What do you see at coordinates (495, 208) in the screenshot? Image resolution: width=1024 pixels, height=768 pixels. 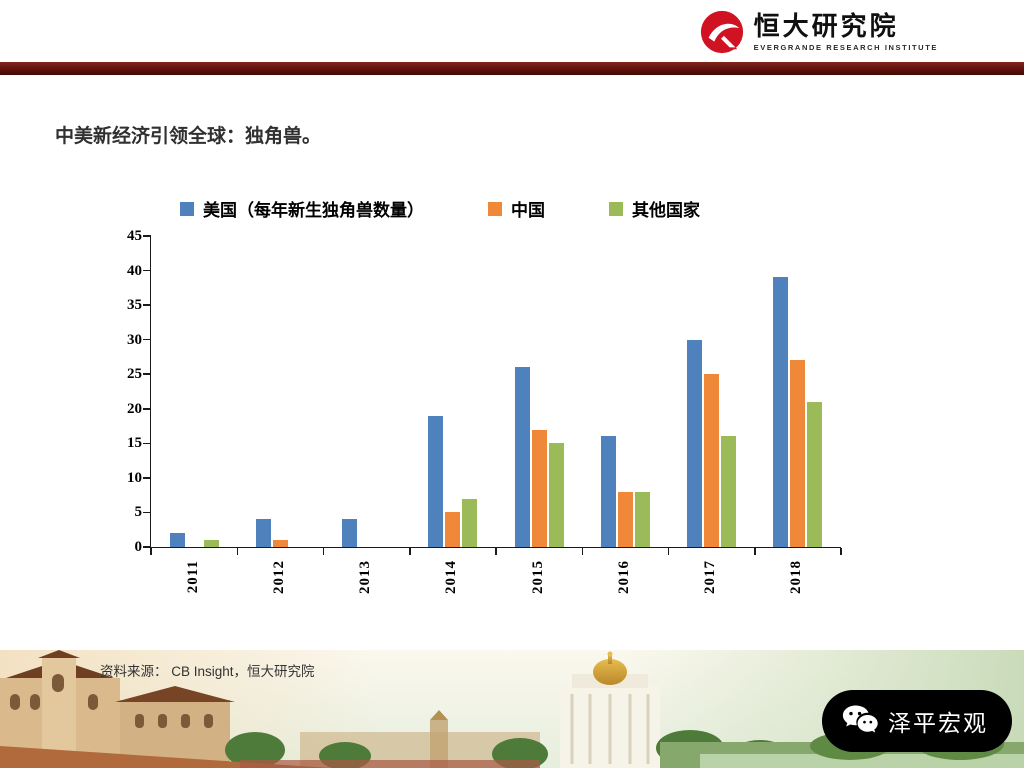 I see `legend-swatch-china` at bounding box center [495, 208].